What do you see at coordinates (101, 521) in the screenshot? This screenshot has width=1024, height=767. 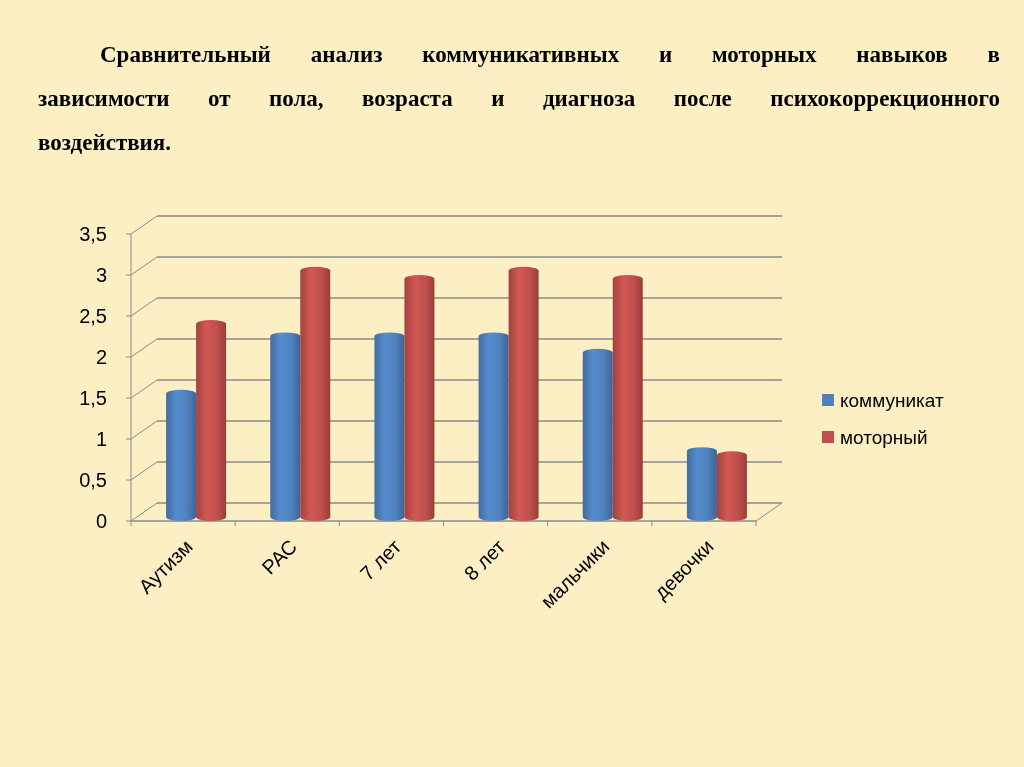 I see `y-tick-label: 0` at bounding box center [101, 521].